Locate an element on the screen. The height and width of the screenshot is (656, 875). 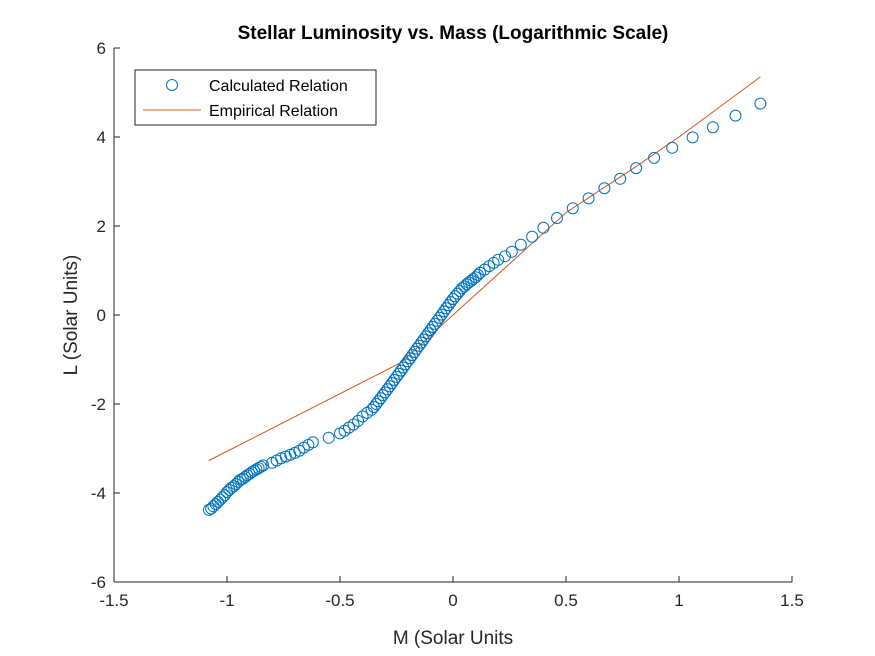
legend-box is located at coordinates (255, 97).